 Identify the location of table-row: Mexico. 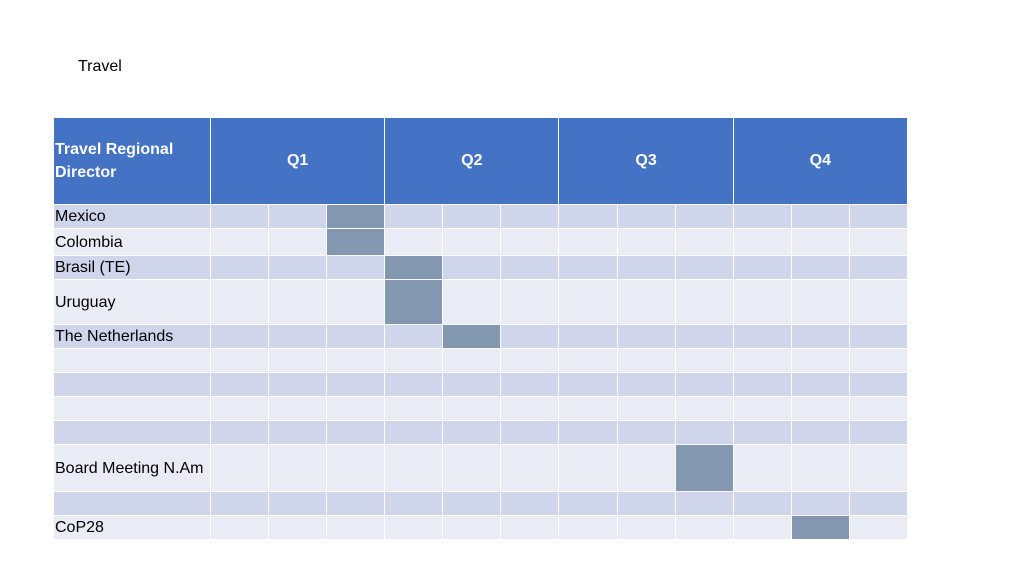
(481, 216).